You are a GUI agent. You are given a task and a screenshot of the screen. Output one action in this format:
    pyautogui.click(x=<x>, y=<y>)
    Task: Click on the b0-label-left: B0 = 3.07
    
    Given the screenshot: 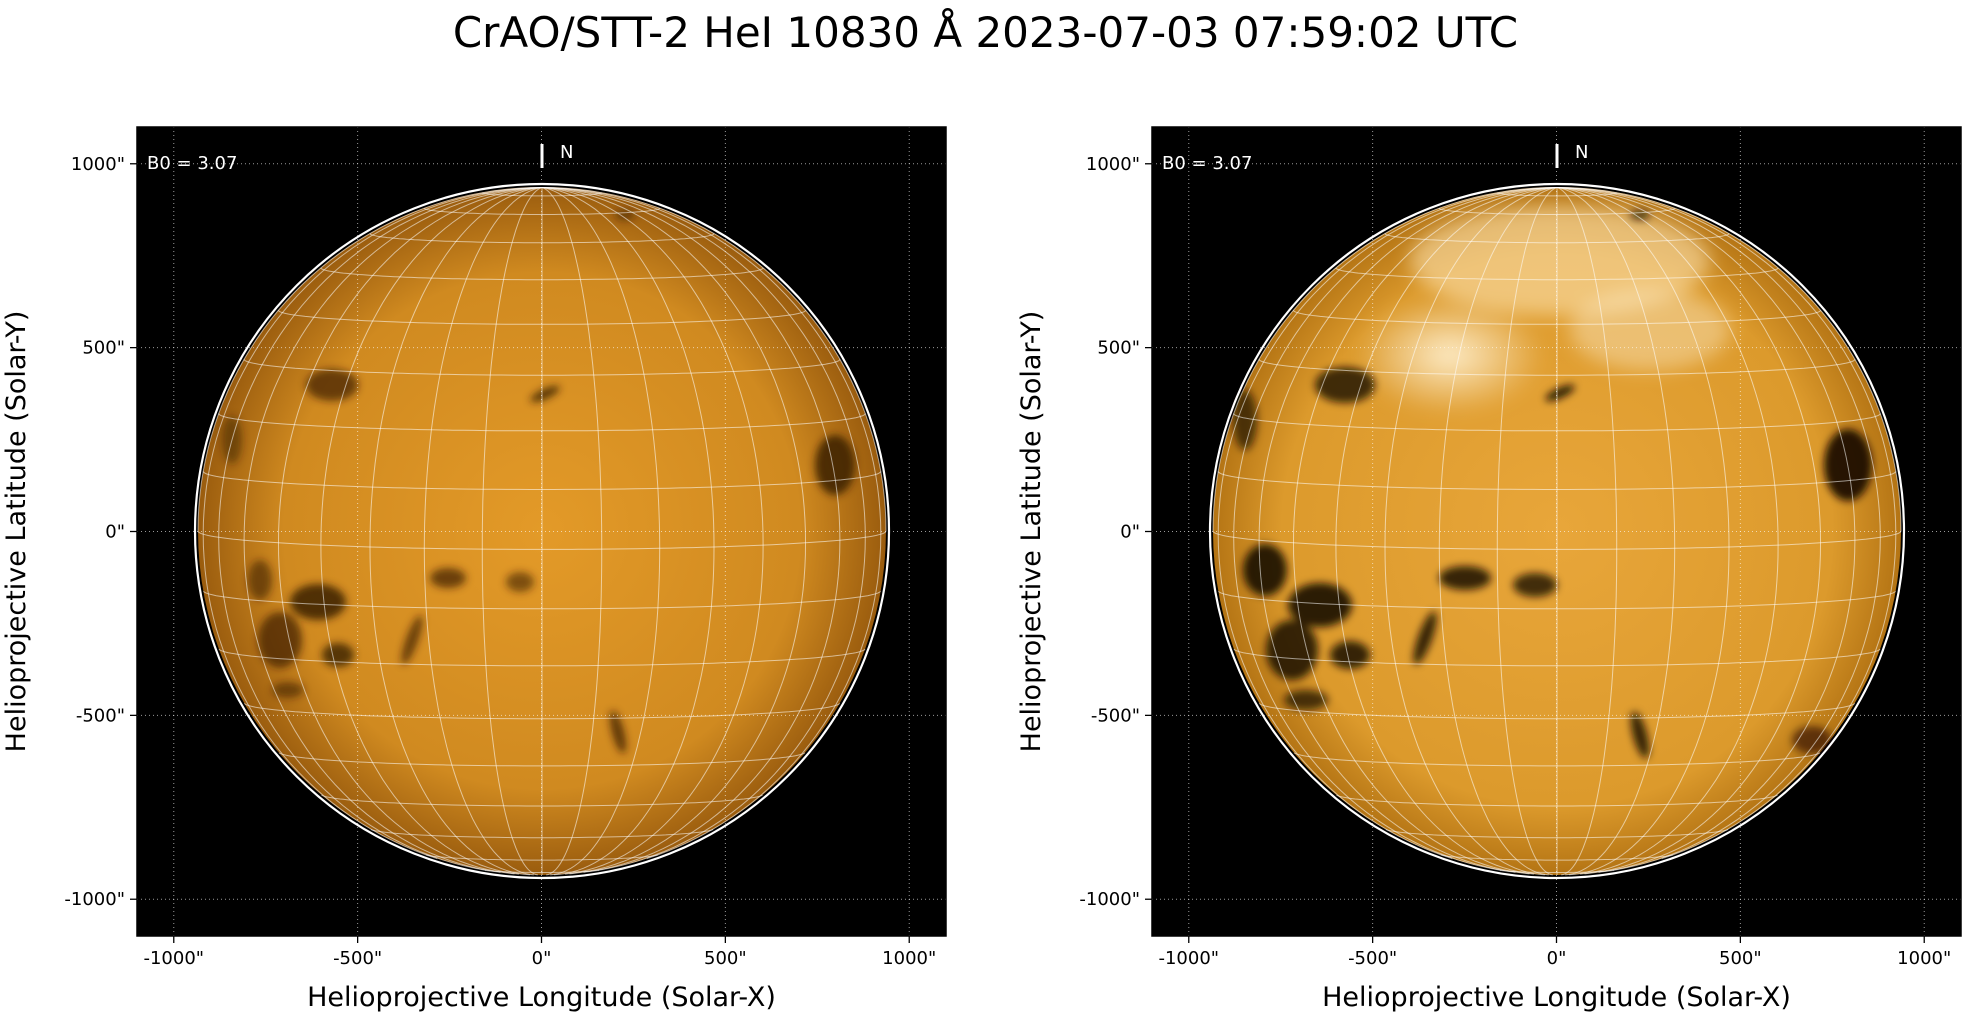 What is the action you would take?
    pyautogui.click(x=192, y=163)
    